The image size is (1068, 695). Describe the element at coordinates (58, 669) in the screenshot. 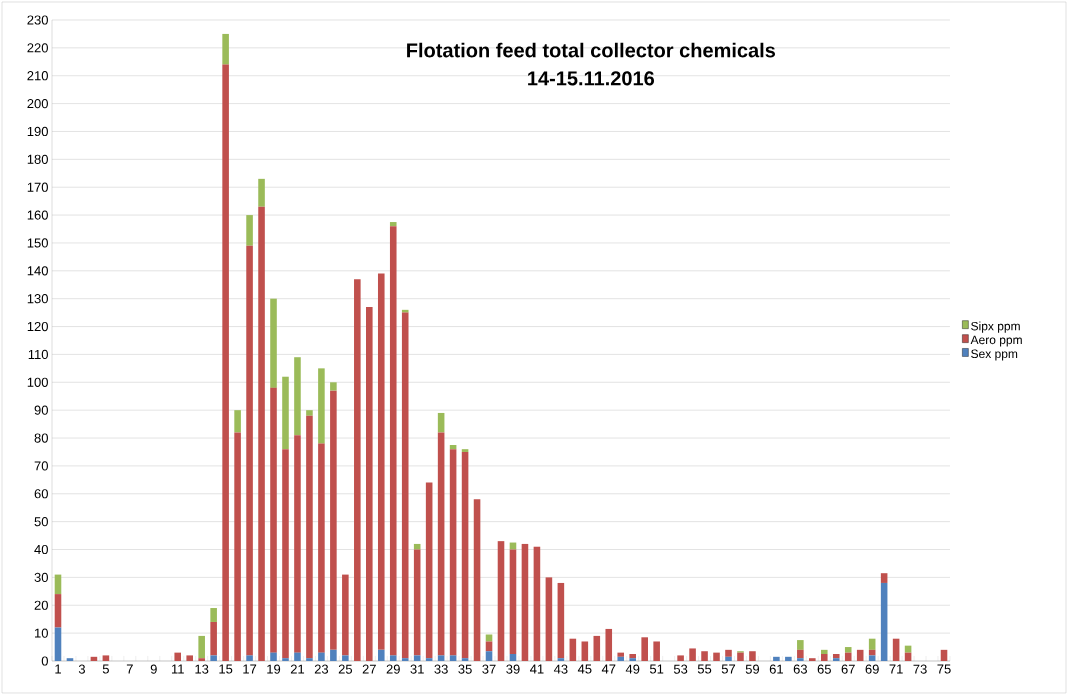

I see `x-tick-label: 1` at that location.